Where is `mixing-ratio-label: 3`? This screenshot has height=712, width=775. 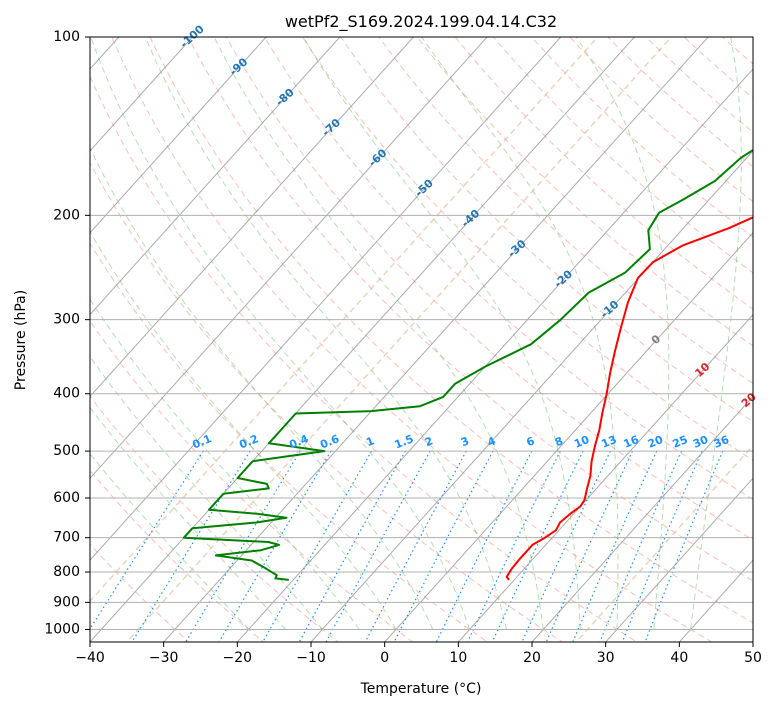 mixing-ratio-label: 3 is located at coordinates (465, 441).